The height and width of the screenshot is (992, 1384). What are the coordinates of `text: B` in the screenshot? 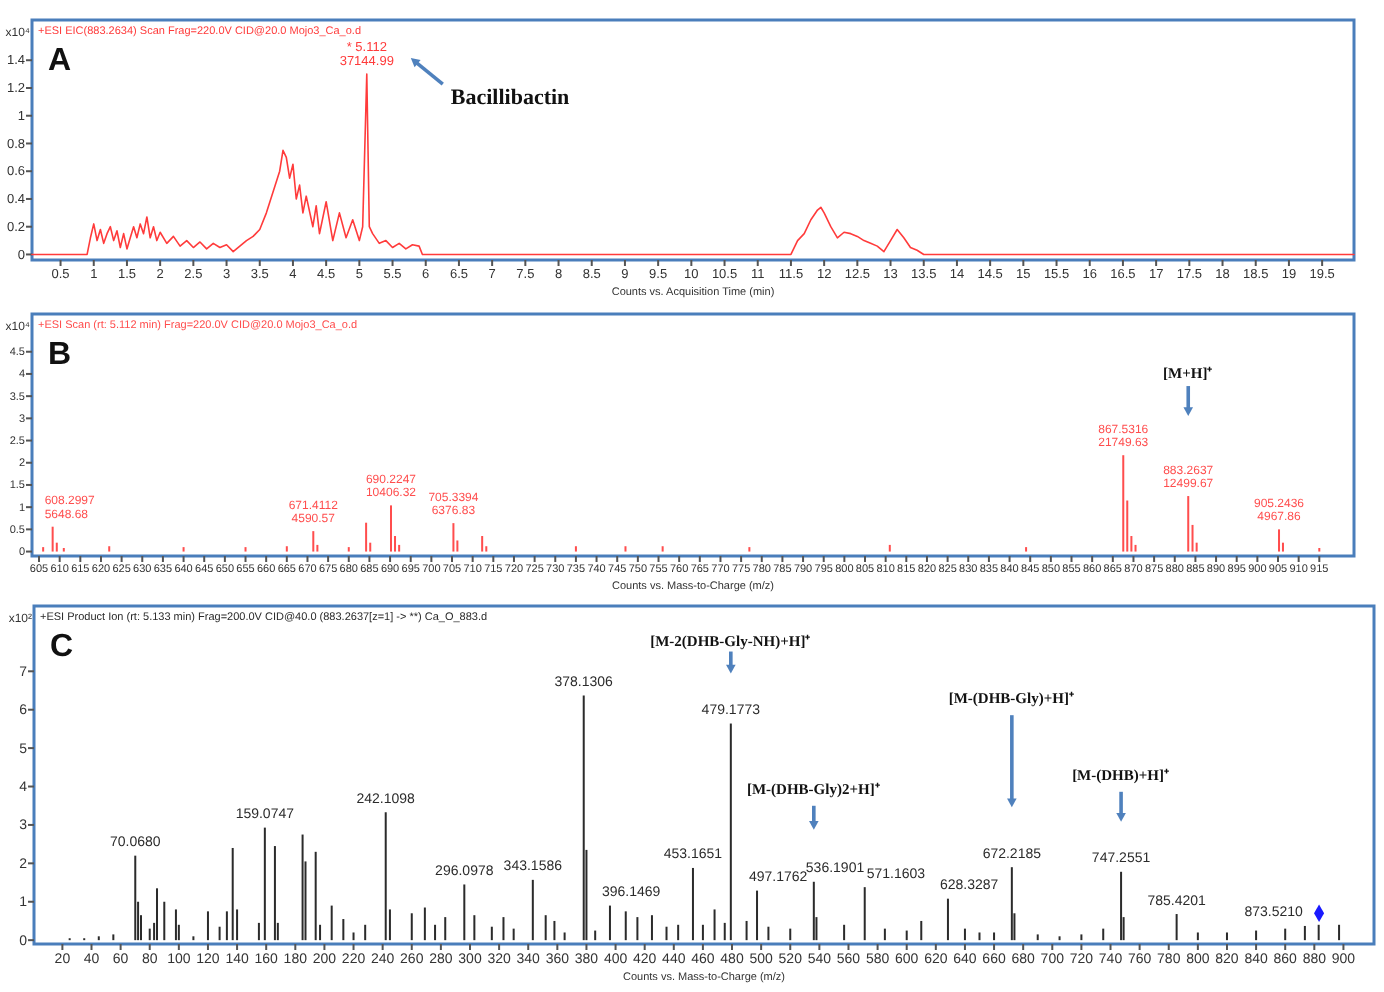 It's located at (60, 355).